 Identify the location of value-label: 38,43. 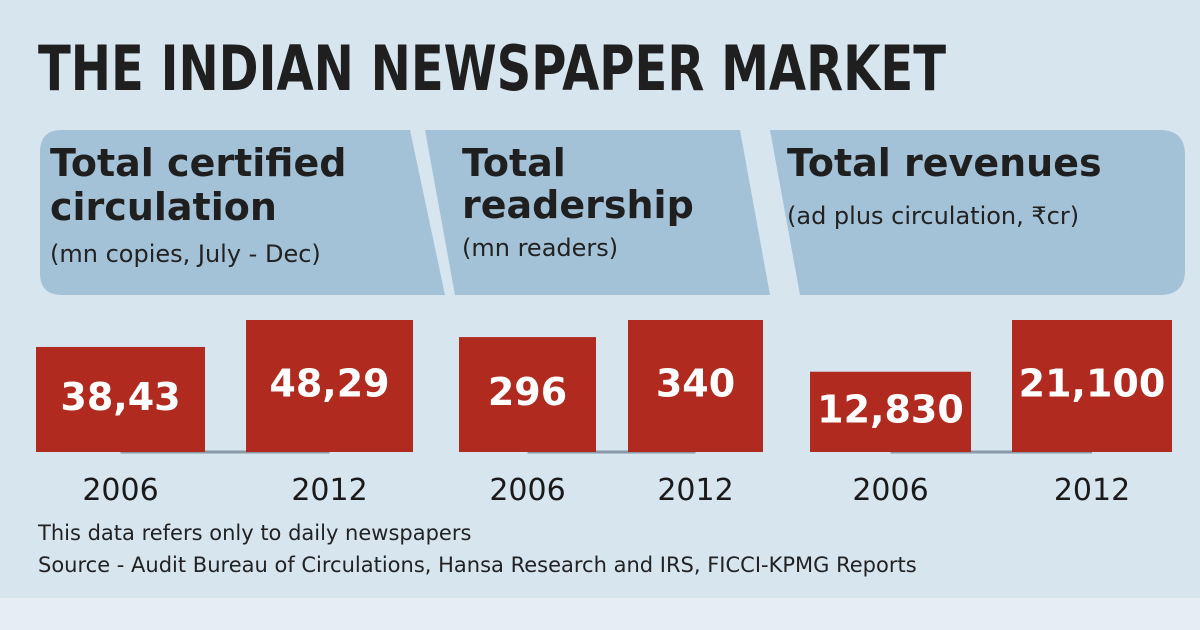
(120, 397).